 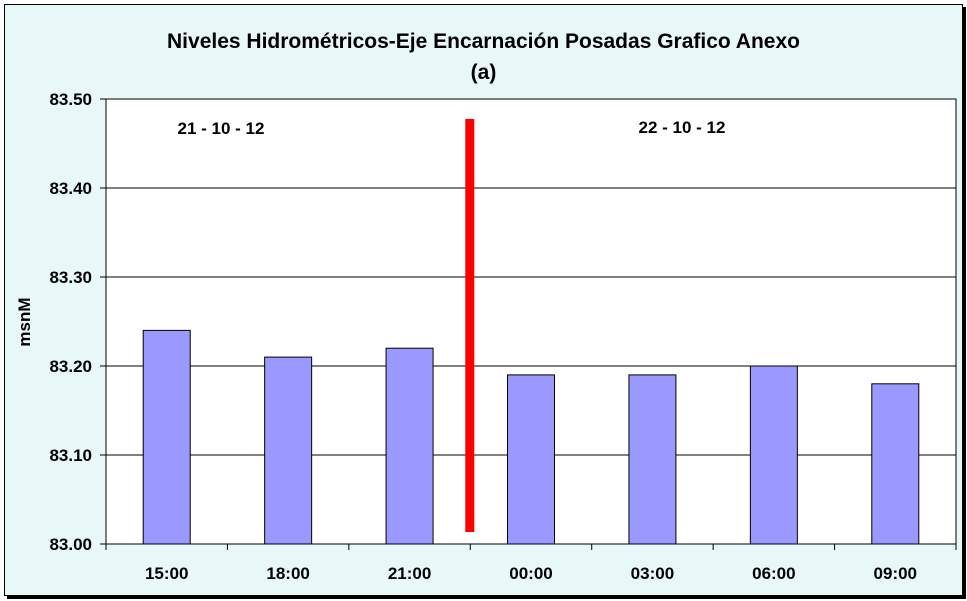 I want to click on date-annotation-left: 21 - 10 - 12, so click(x=221, y=128).